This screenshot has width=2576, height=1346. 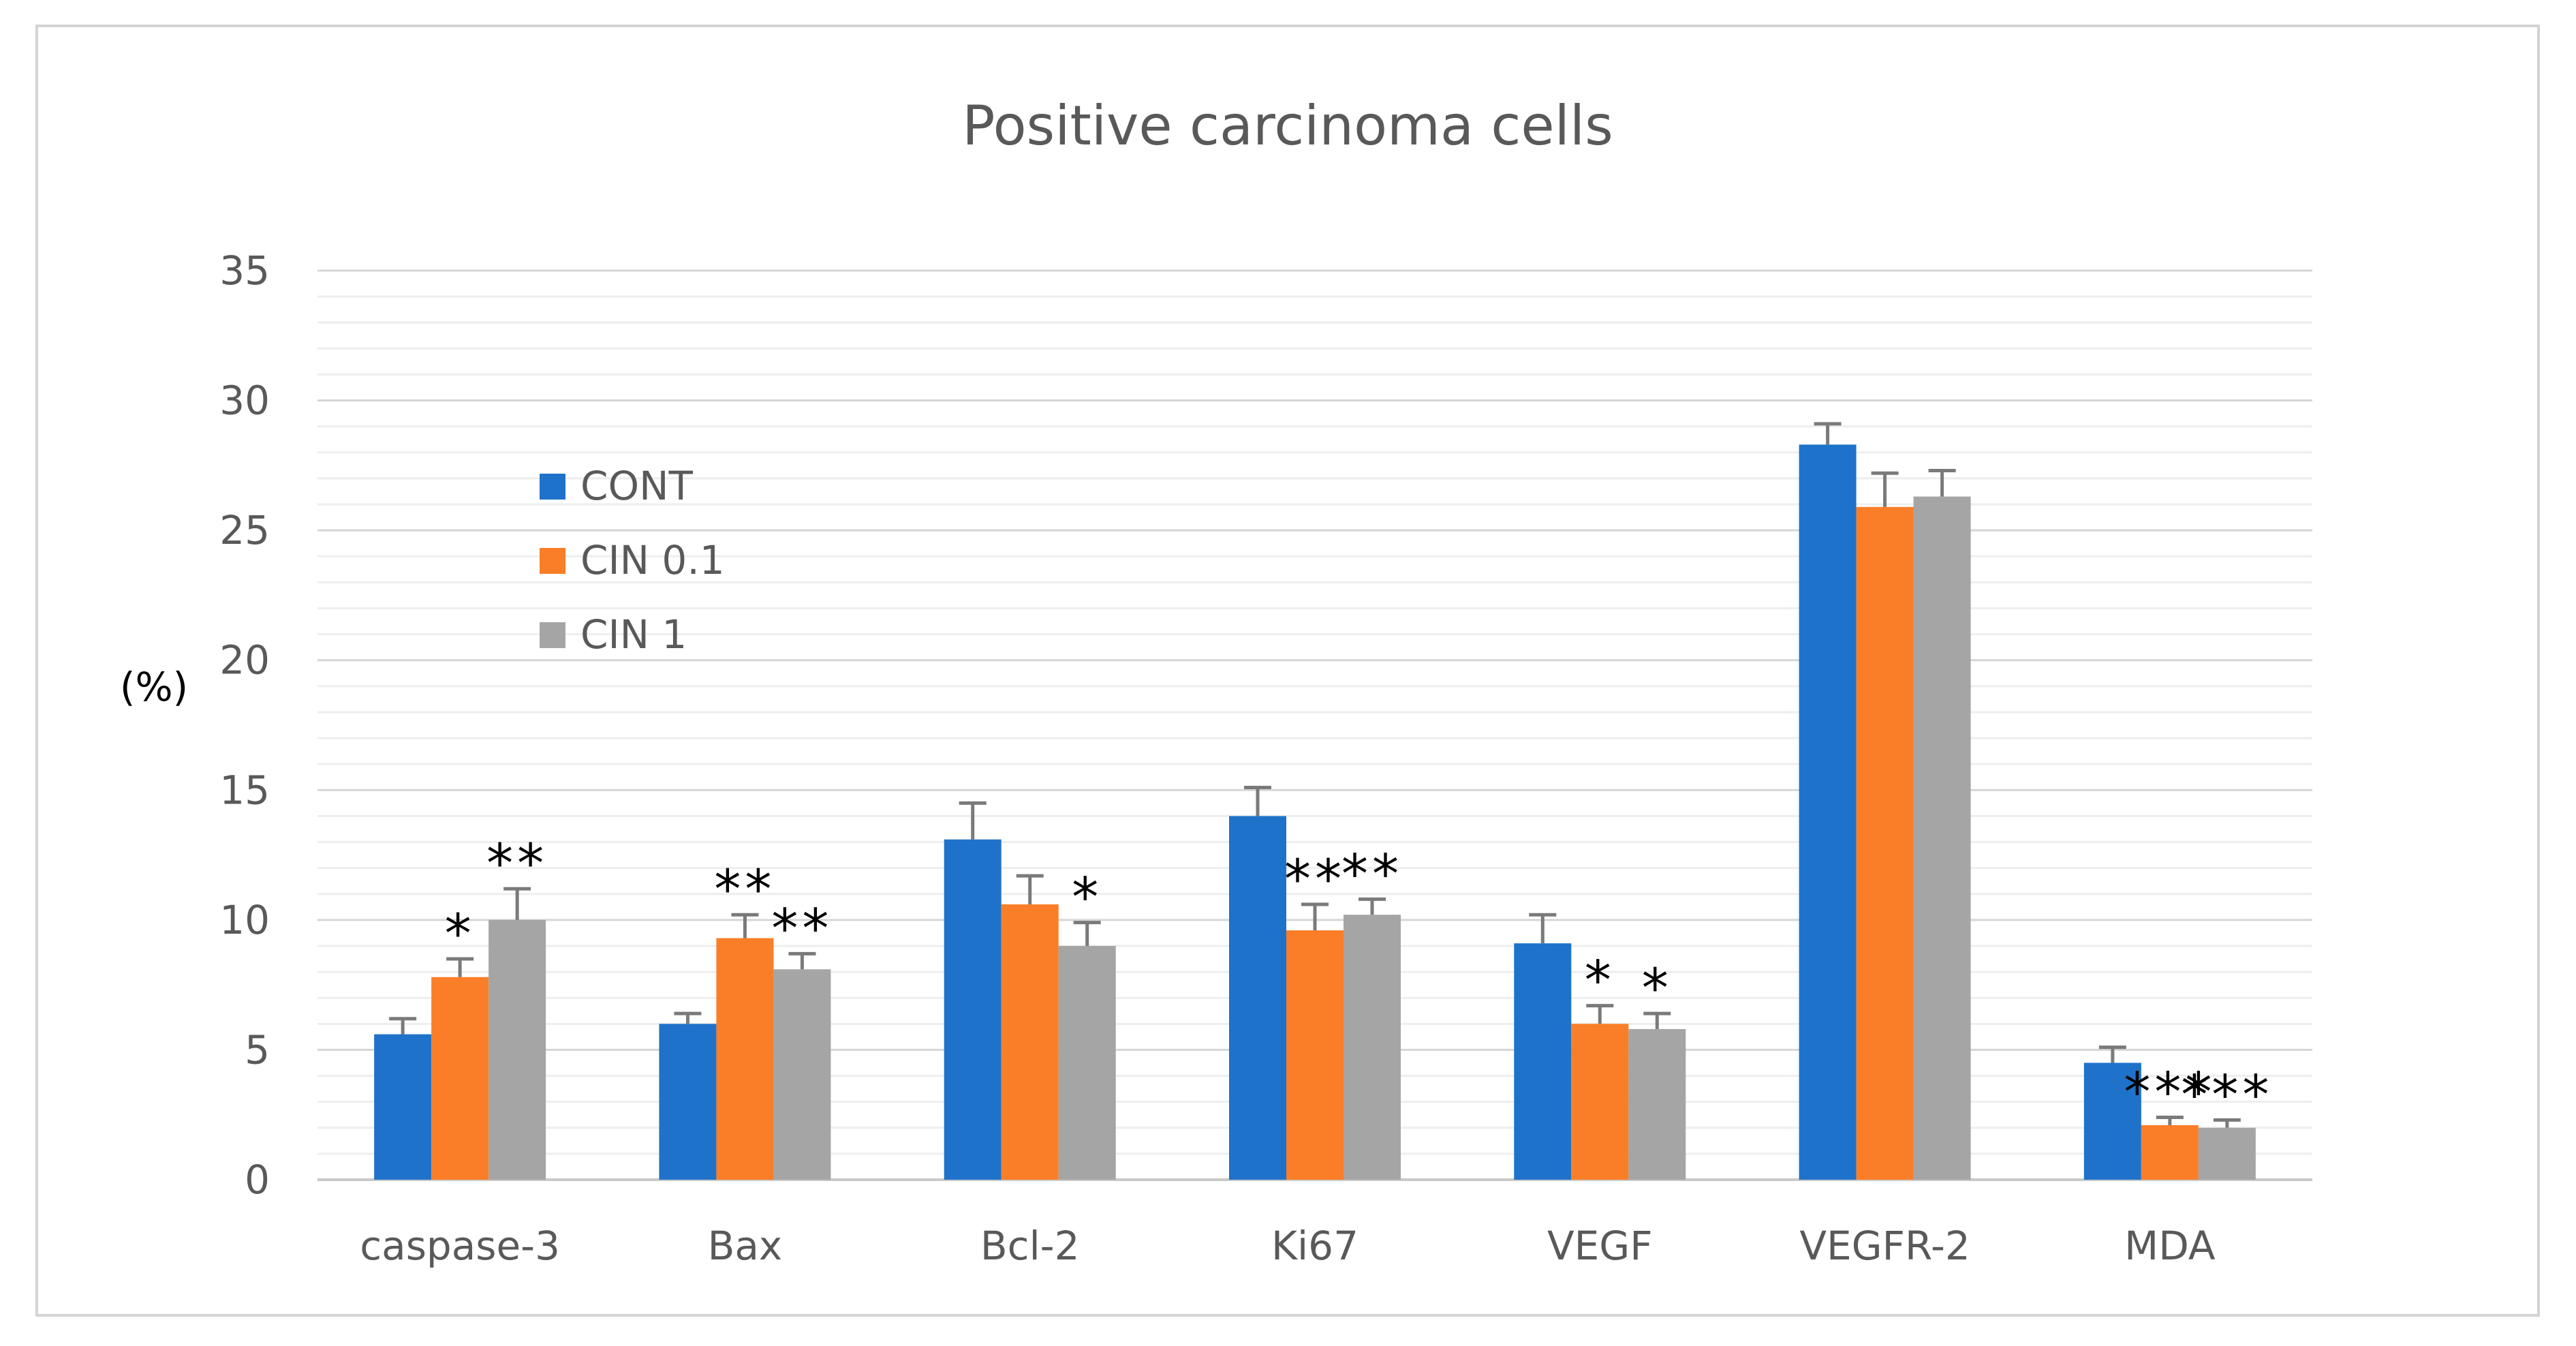 What do you see at coordinates (1287, 125) in the screenshot?
I see `chart-title: Positive carcinoma cells` at bounding box center [1287, 125].